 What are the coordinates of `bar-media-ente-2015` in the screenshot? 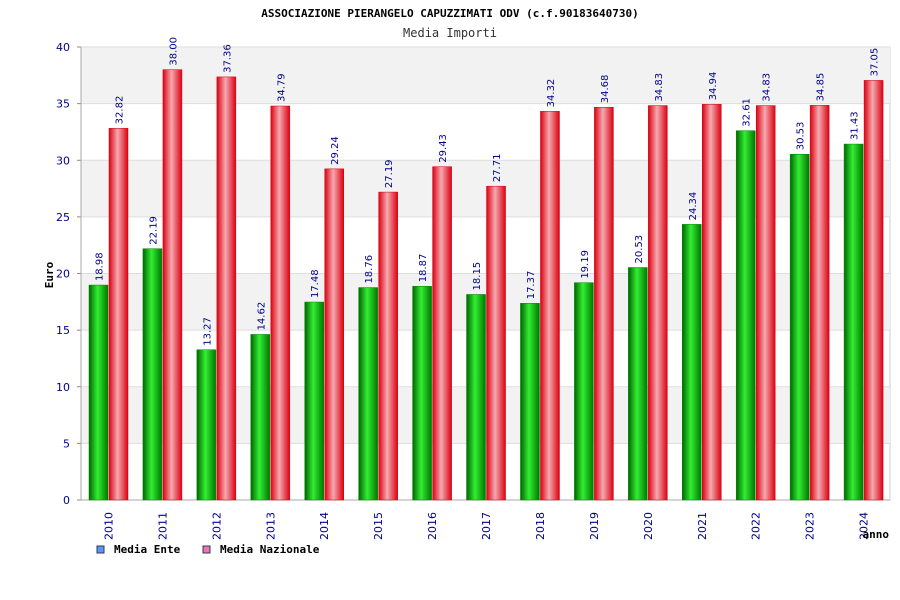 It's located at (368, 394).